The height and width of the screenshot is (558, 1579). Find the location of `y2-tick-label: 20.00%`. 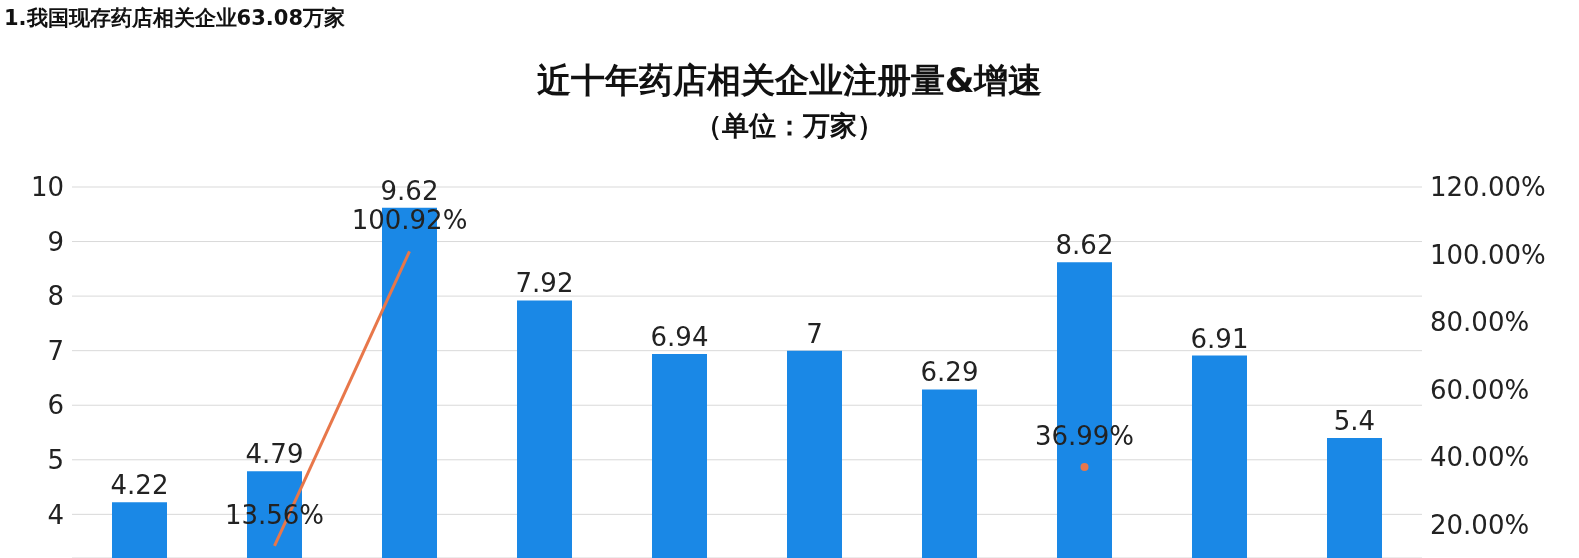

y2-tick-label: 20.00% is located at coordinates (1480, 524).